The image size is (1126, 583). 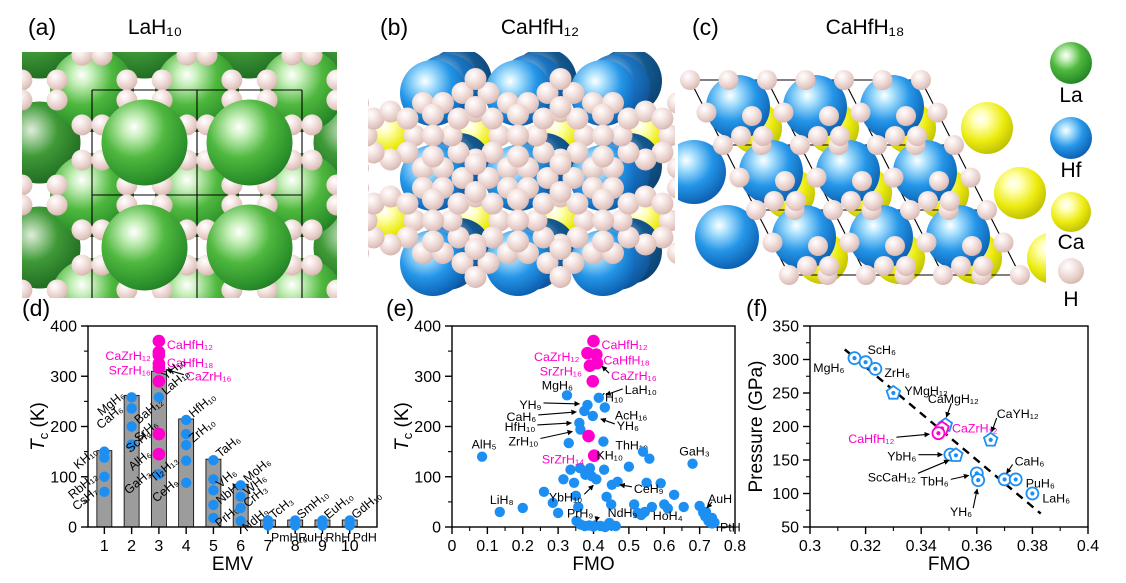 What do you see at coordinates (757, 308) in the screenshot?
I see `panel-letter: (f)` at bounding box center [757, 308].